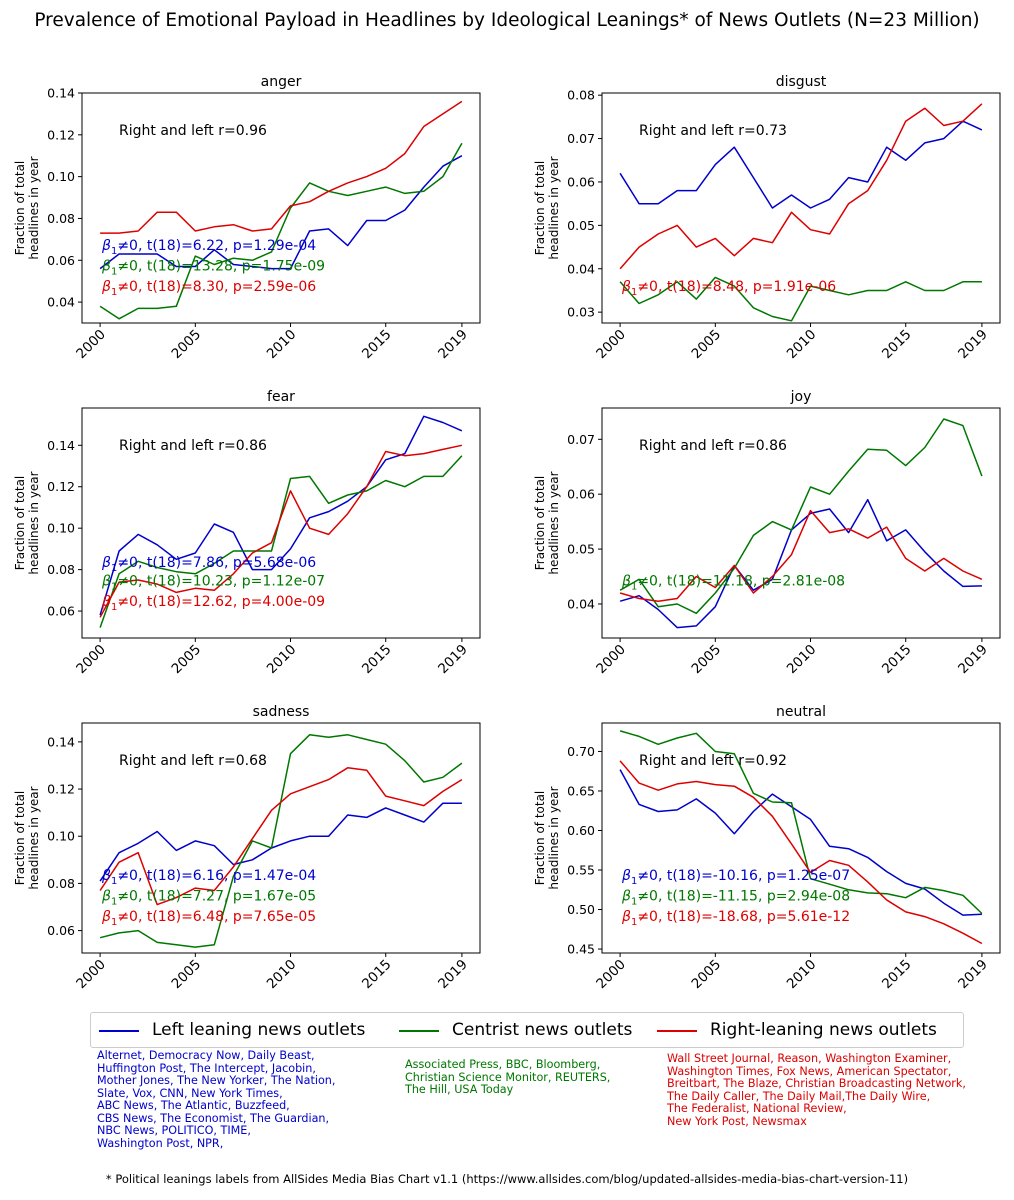  I want to click on stat-text: ≠0, t(18)=8.48, p=1.91e-06, so click(736, 287).